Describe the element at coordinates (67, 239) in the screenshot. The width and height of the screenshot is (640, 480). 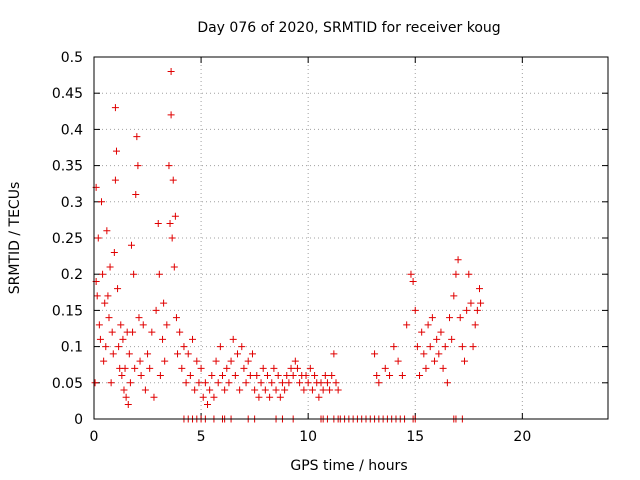
I see `y-tick-label: 0.25` at that location.